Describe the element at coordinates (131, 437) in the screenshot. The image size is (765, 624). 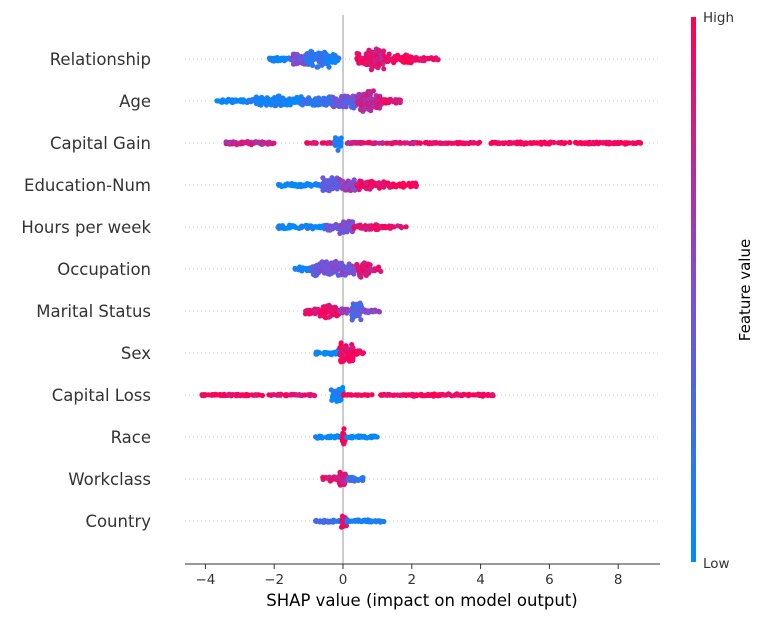
I see `feature-label: Race` at that location.